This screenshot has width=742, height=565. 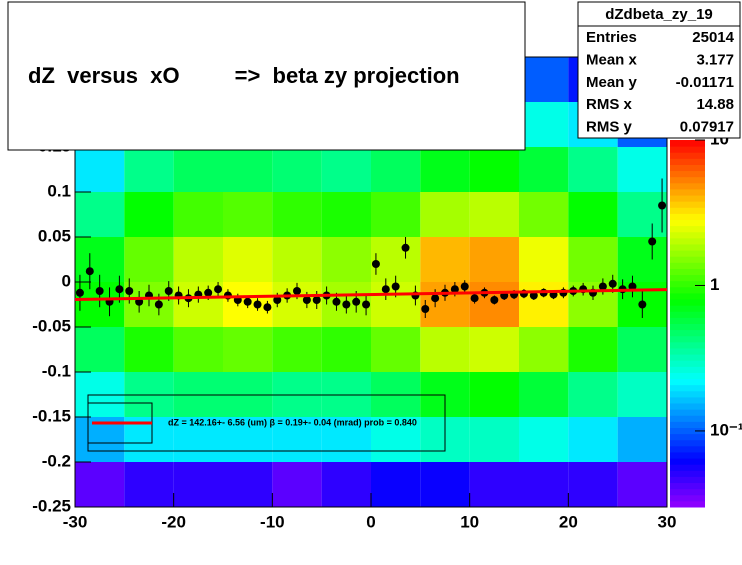 I want to click on y-tick-label: -0.1, so click(x=56, y=370).